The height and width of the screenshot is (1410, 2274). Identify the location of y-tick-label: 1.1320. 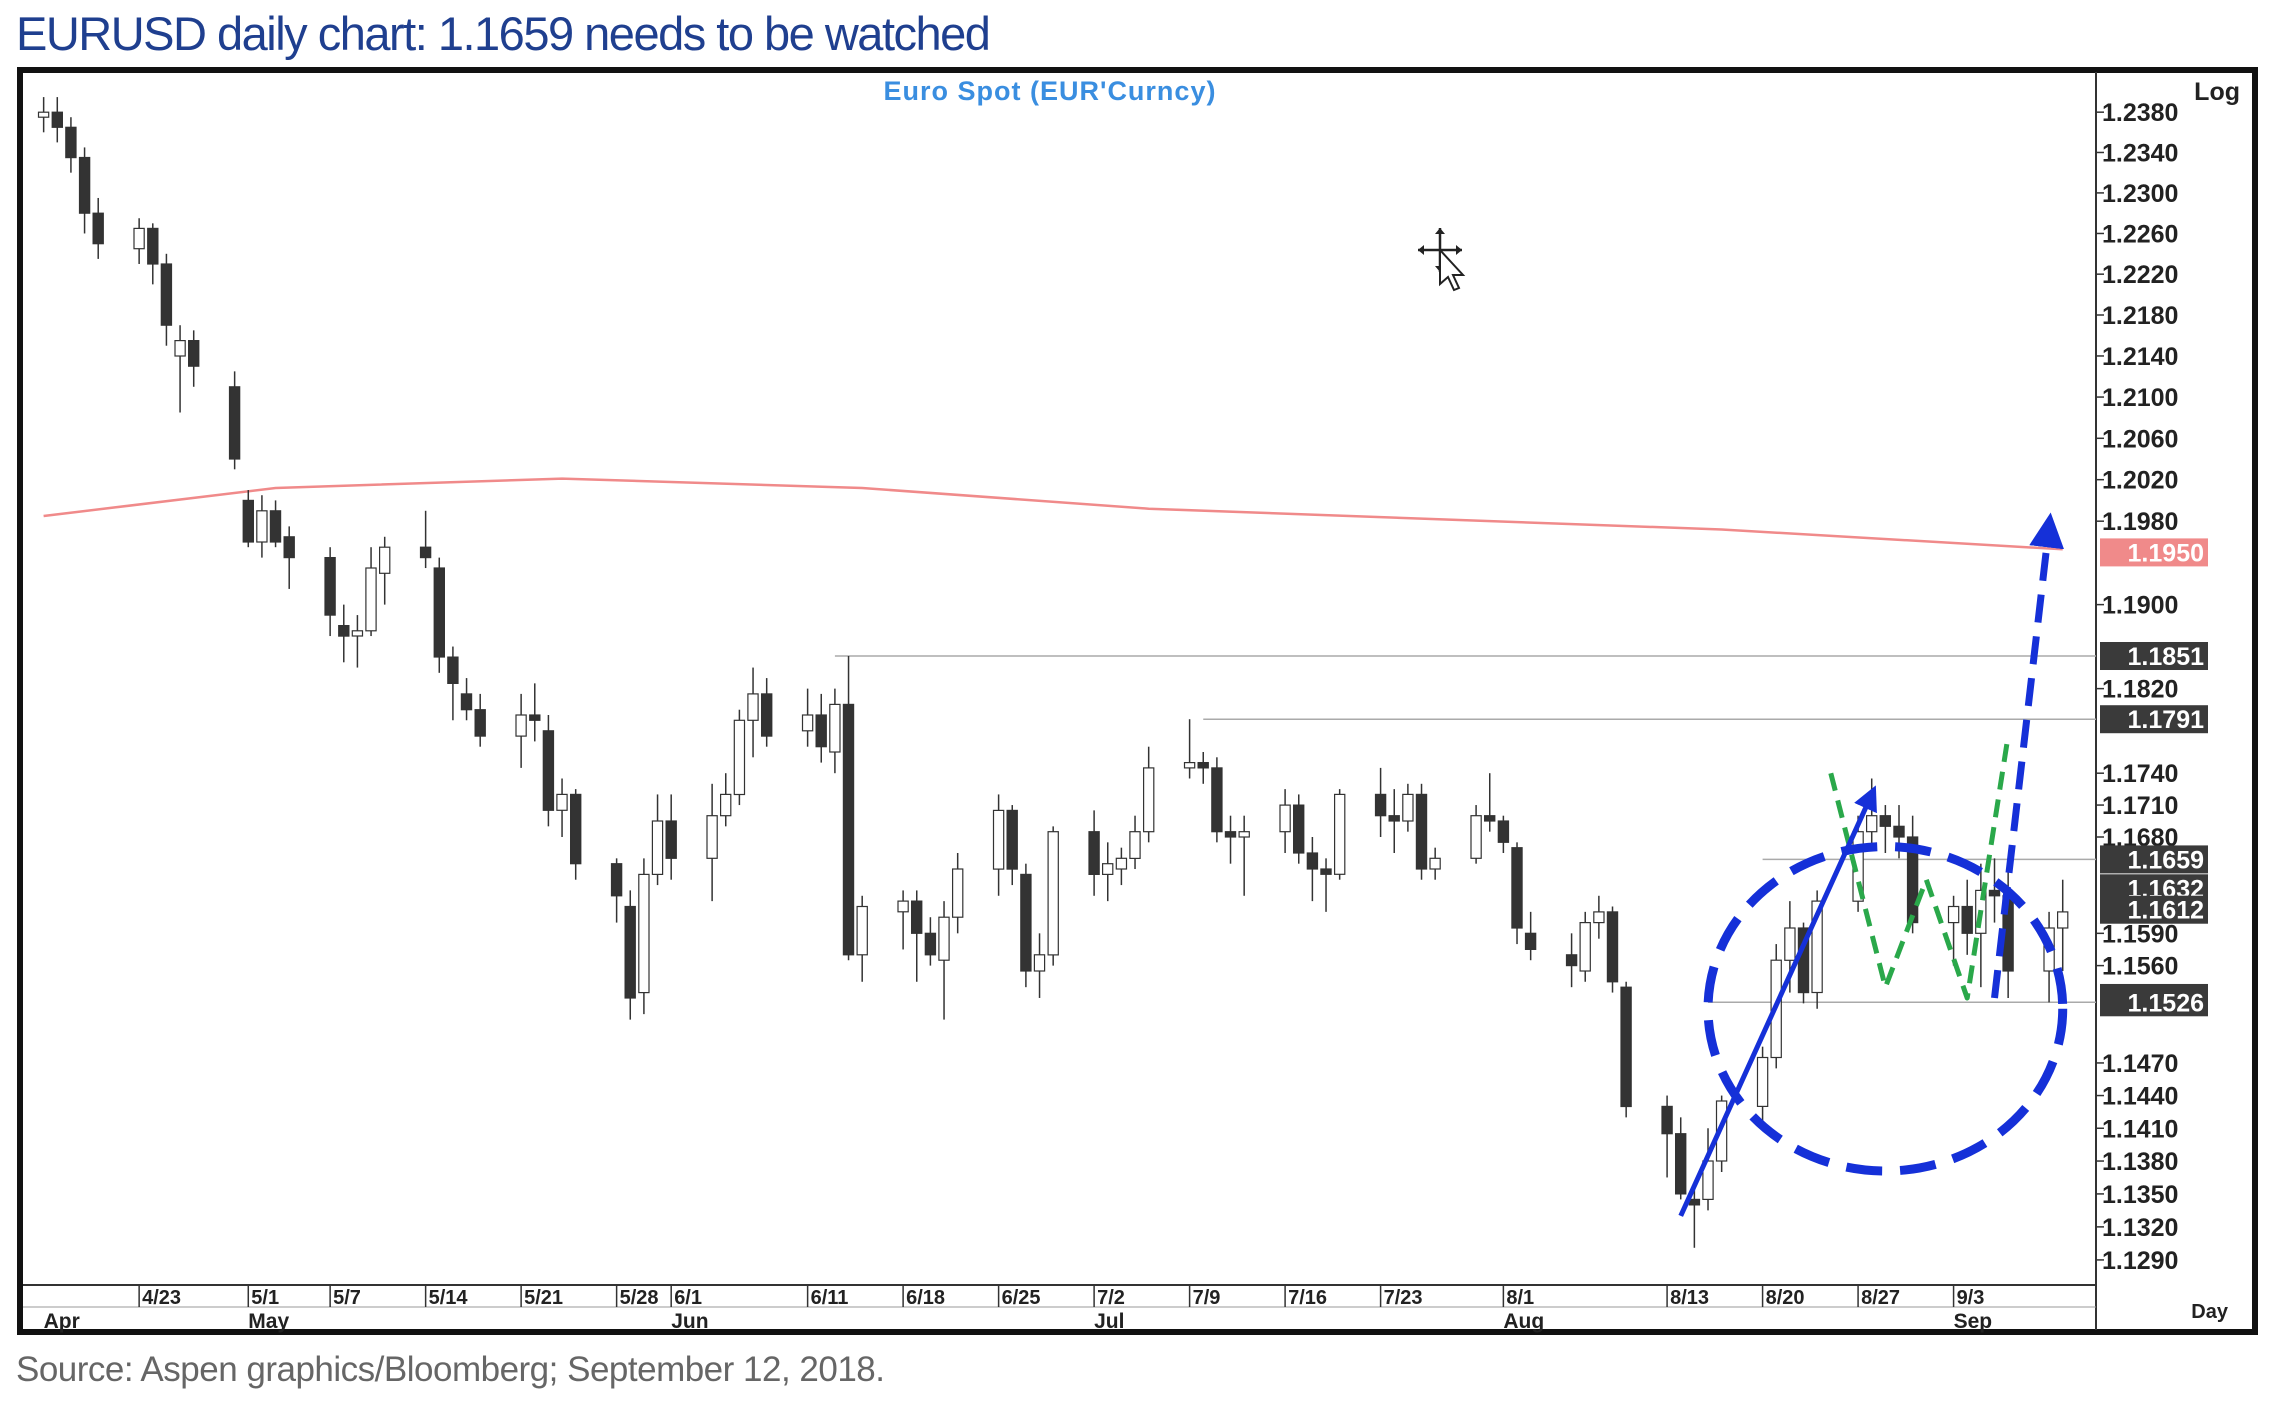
(2140, 1228).